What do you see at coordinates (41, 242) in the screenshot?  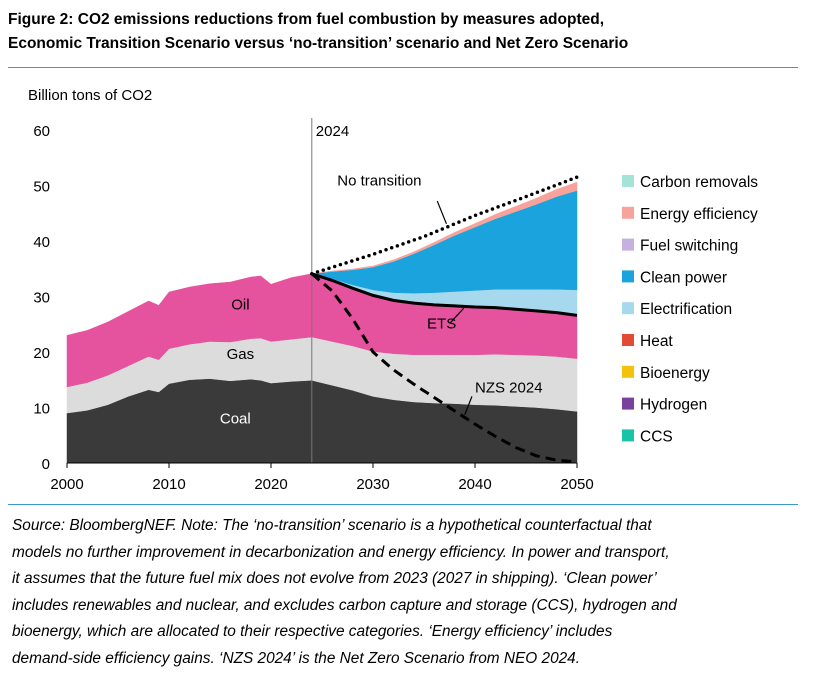 I see `y-tick-label-40: 40` at bounding box center [41, 242].